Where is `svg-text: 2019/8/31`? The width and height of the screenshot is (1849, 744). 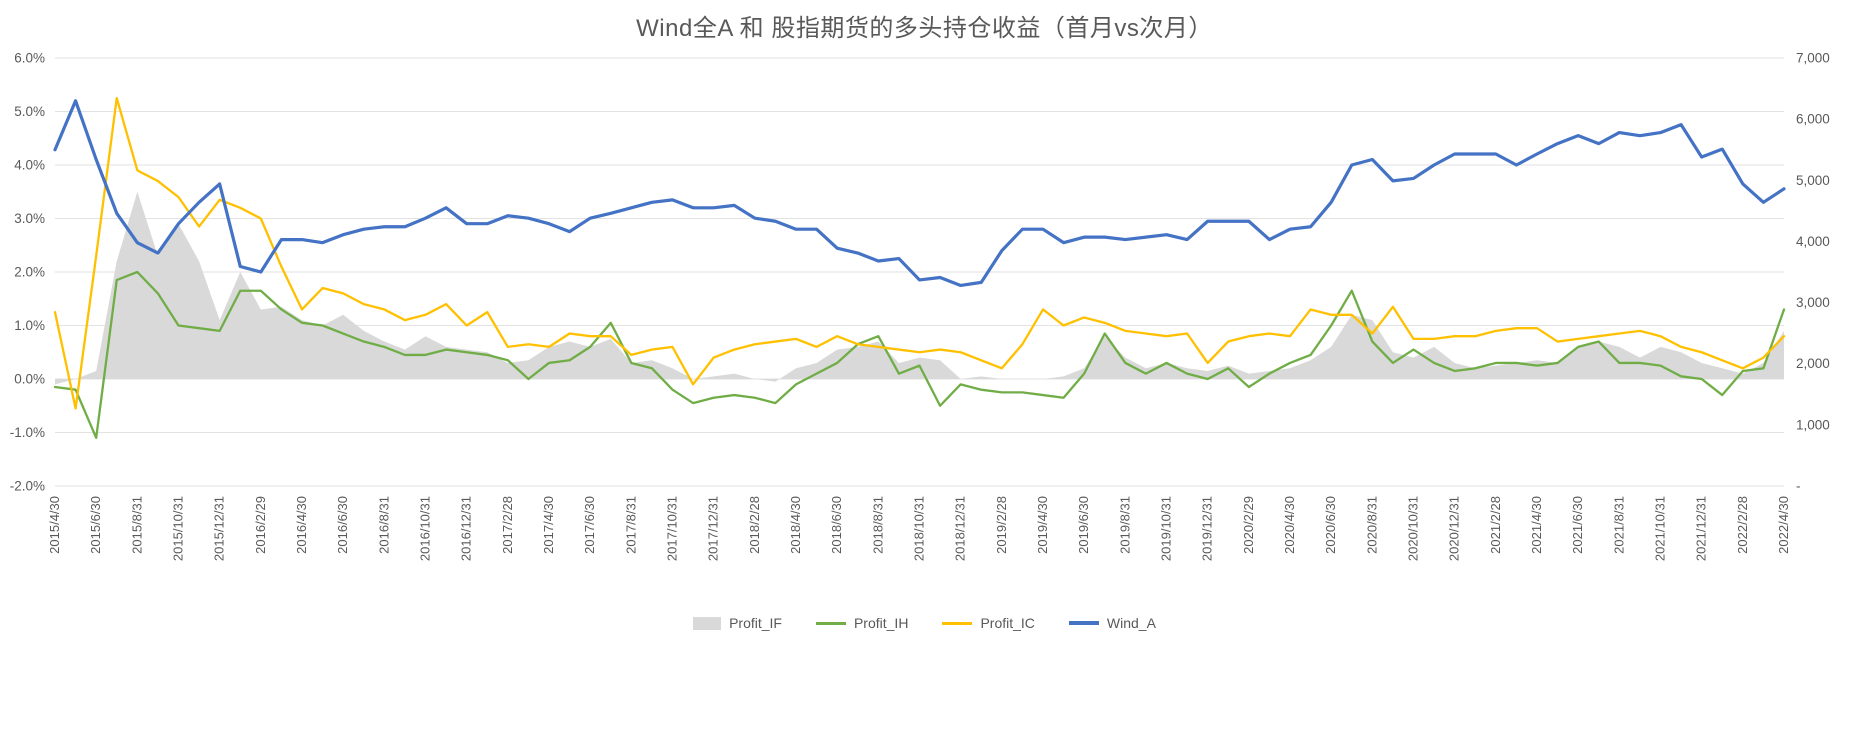 svg-text: 2019/8/31 is located at coordinates (1124, 525).